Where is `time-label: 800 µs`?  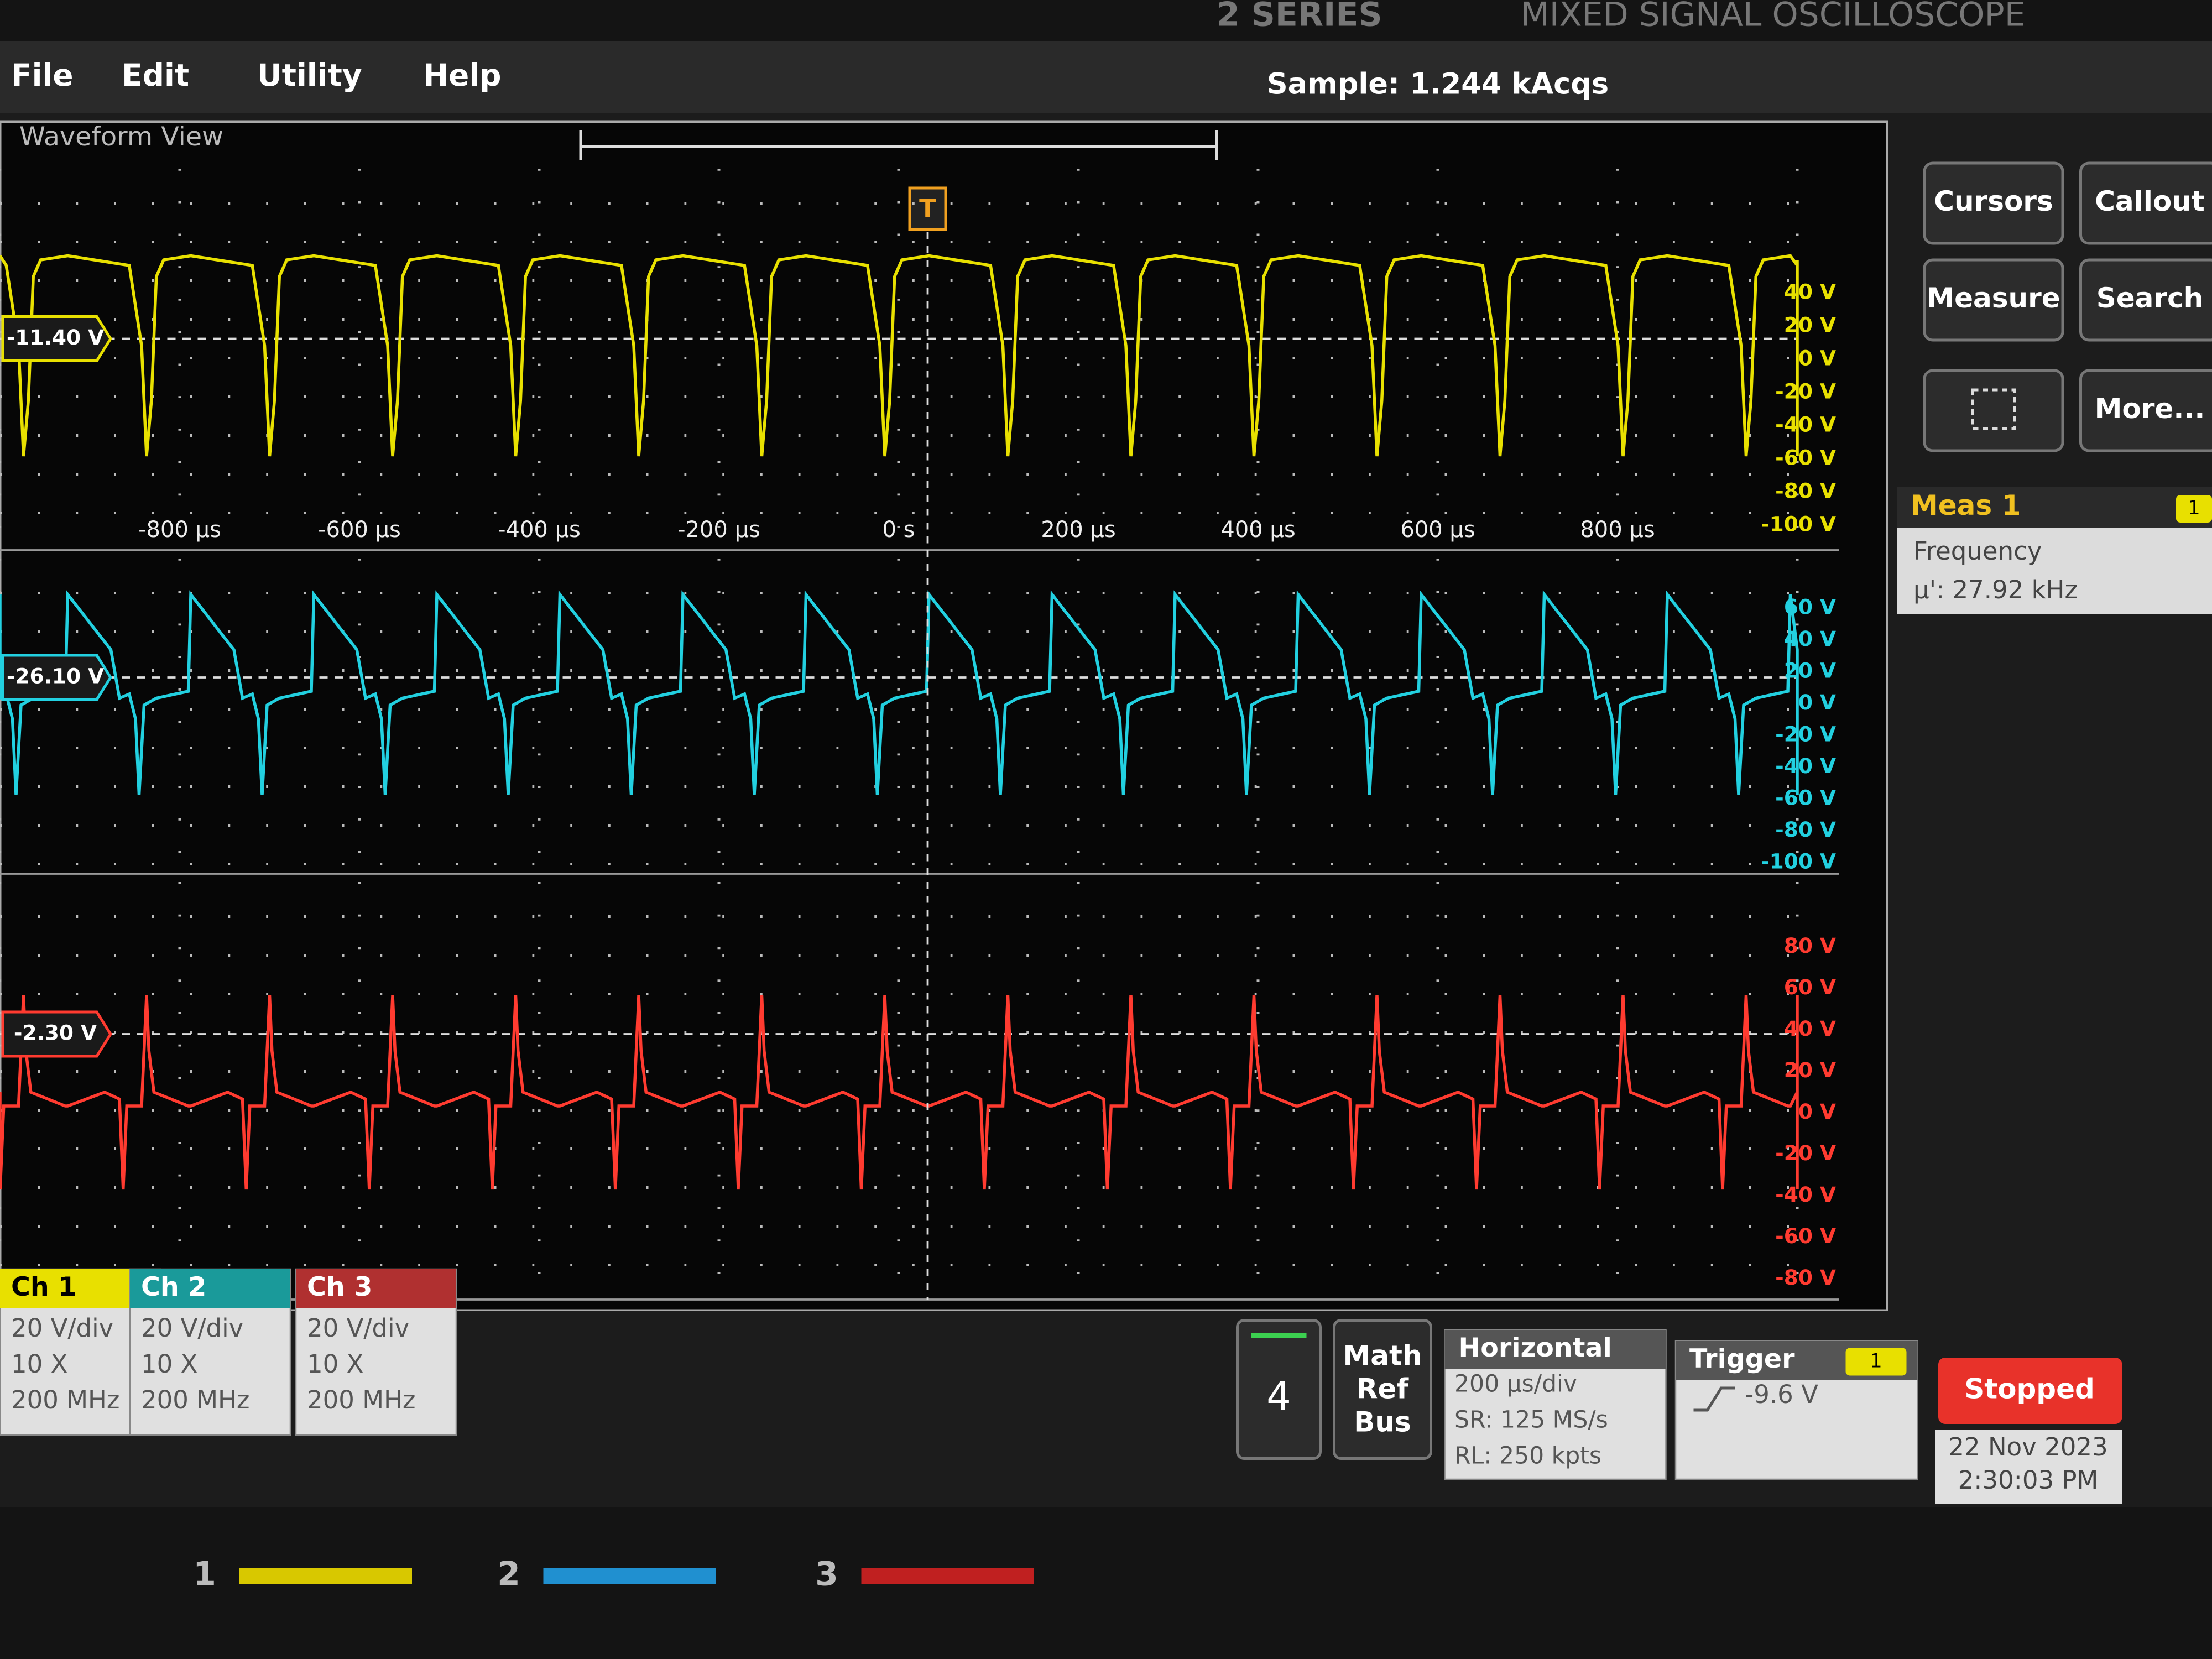
time-label: 800 µs is located at coordinates (1618, 529).